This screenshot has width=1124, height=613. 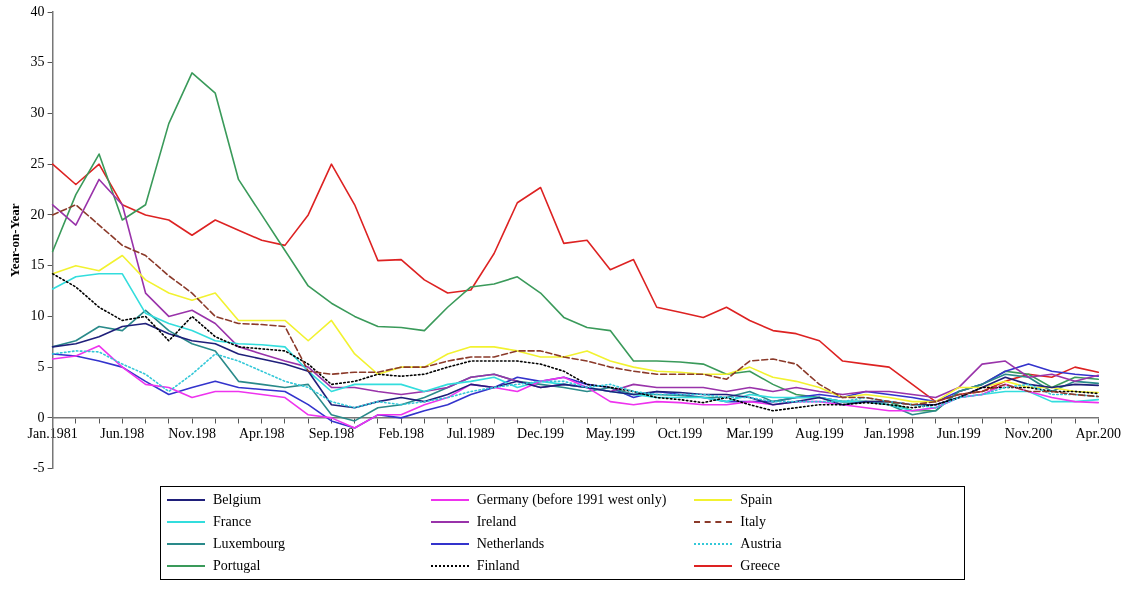 What do you see at coordinates (15, 240) in the screenshot?
I see `y-axis-title: Year-on-Year` at bounding box center [15, 240].